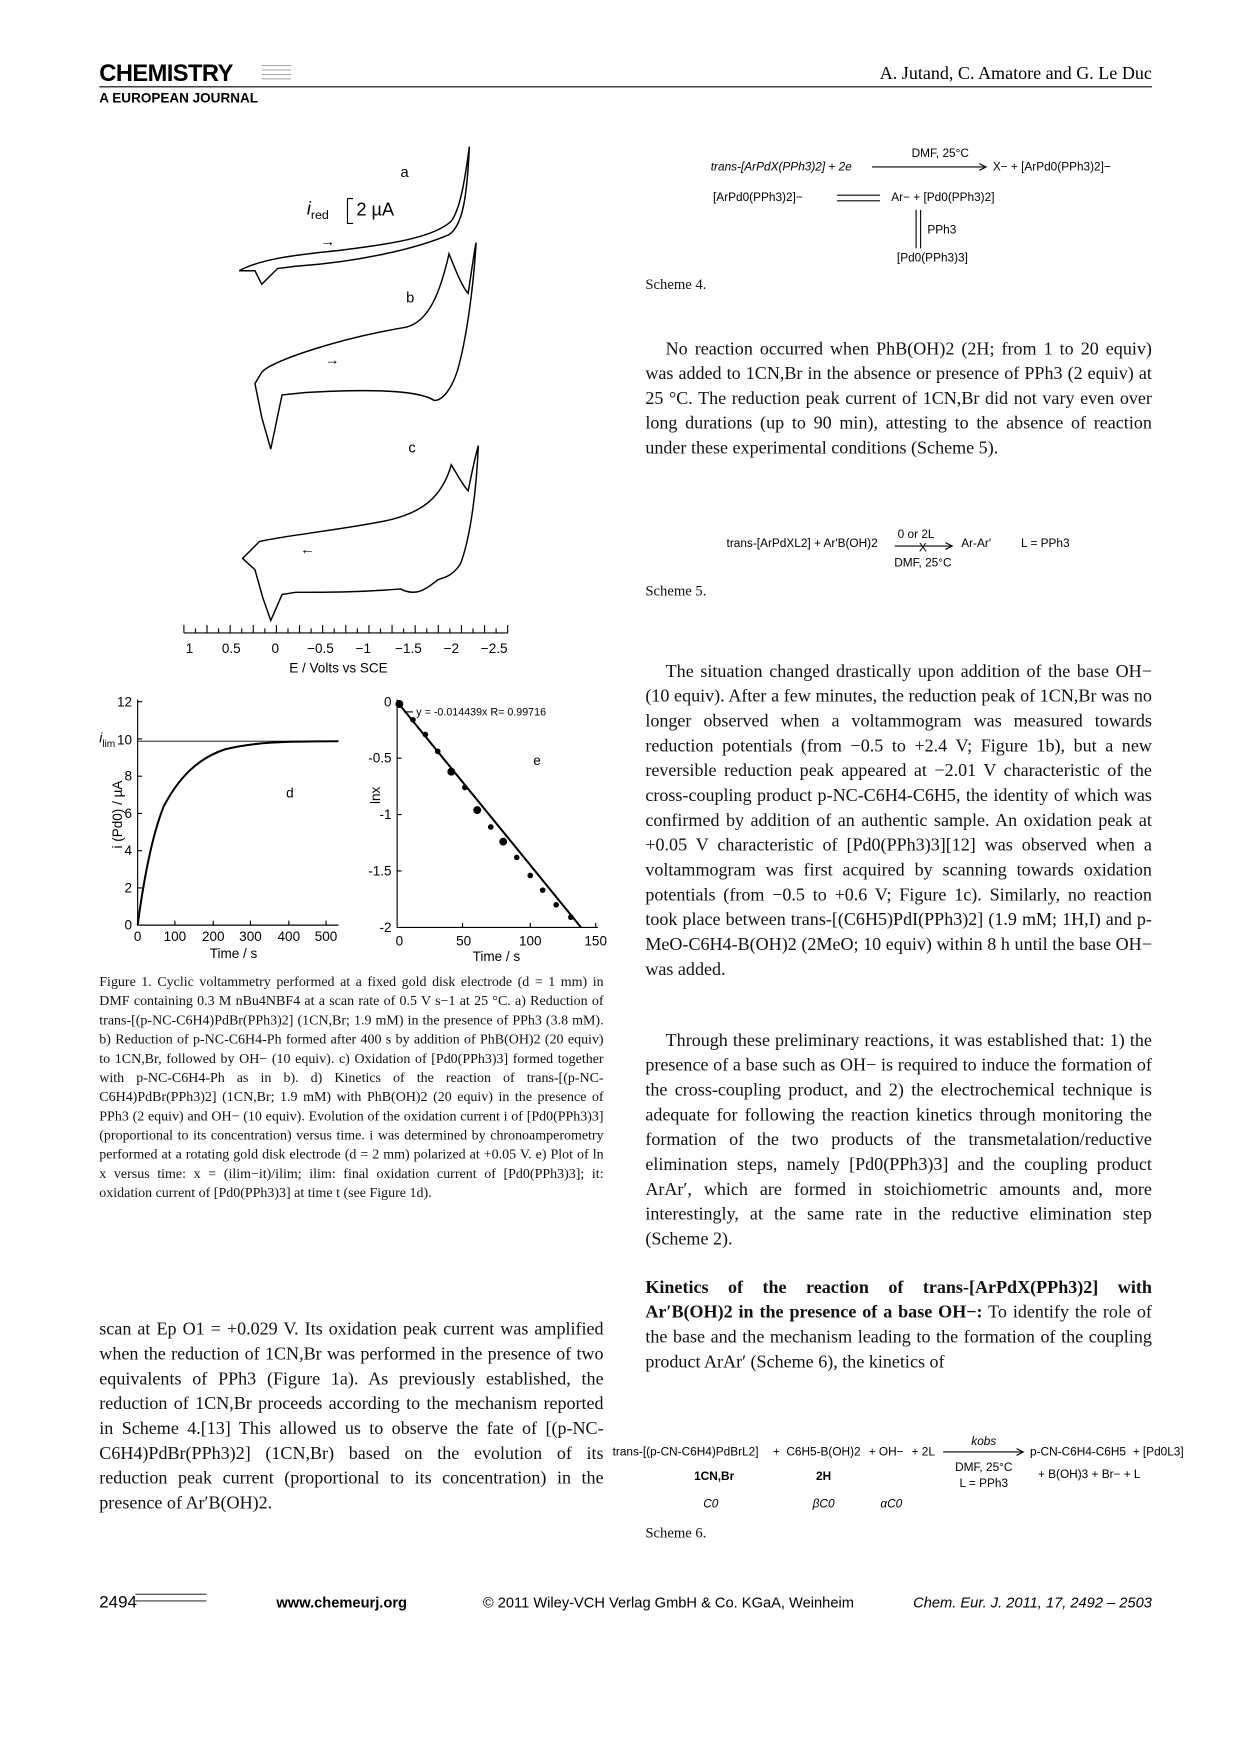 The image size is (1241, 1754). What do you see at coordinates (802, 543) in the screenshot?
I see `scheme-text: trans-[ArPdXL2] + Ar'B(OH)2` at bounding box center [802, 543].